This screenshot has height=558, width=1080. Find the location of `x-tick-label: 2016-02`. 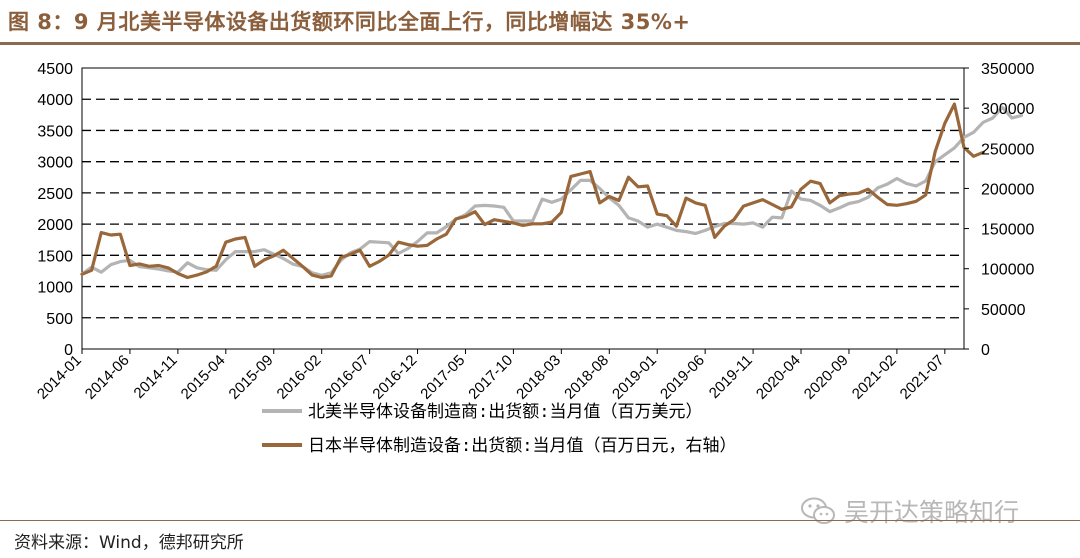

x-tick-label: 2016-02 is located at coordinates (299, 377).